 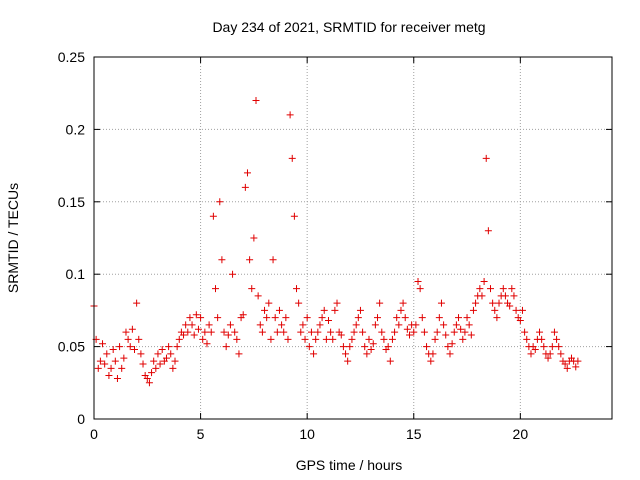 I want to click on x-axis-label: GPS time / hours, so click(x=349, y=465).